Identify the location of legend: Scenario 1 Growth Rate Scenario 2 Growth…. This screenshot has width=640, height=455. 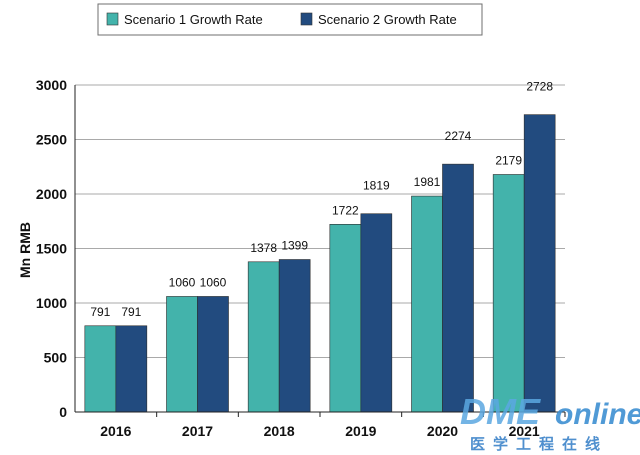
(290, 19).